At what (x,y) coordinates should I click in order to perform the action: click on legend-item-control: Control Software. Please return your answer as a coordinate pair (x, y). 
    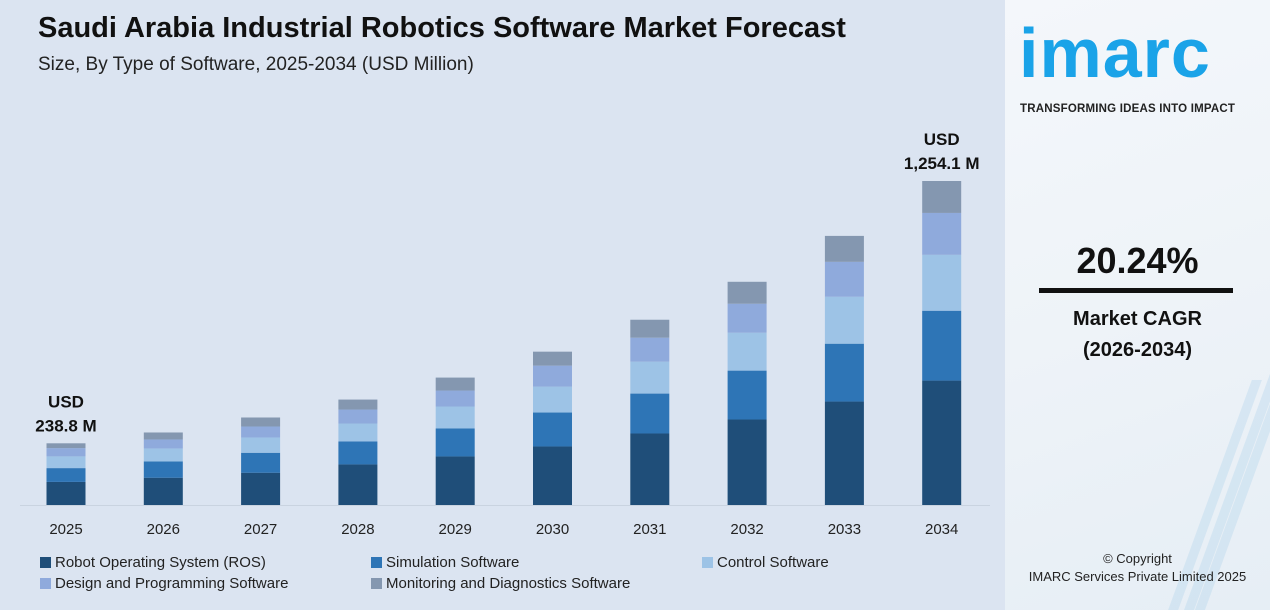
    Looking at the image, I should click on (765, 562).